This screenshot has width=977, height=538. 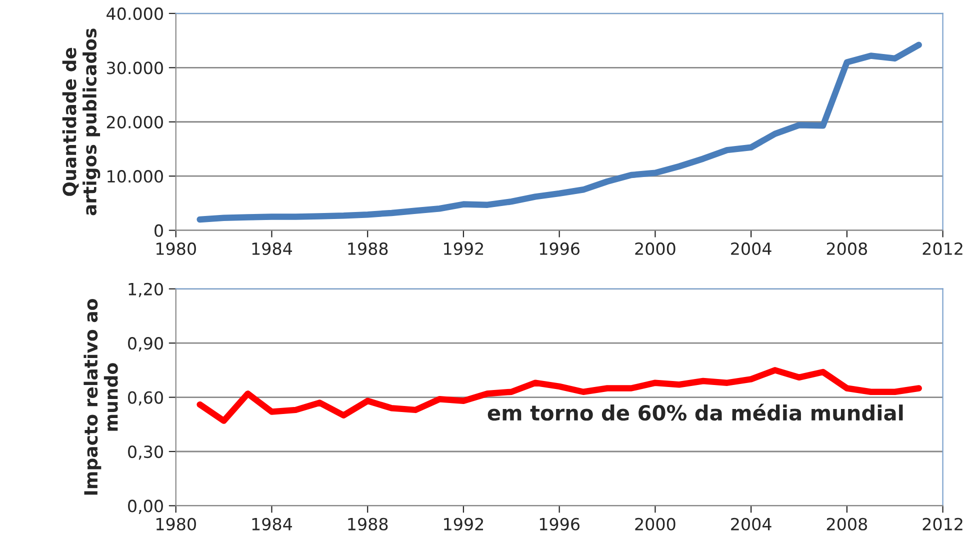 What do you see at coordinates (145, 344) in the screenshot?
I see `y-tick-label: 0,90` at bounding box center [145, 344].